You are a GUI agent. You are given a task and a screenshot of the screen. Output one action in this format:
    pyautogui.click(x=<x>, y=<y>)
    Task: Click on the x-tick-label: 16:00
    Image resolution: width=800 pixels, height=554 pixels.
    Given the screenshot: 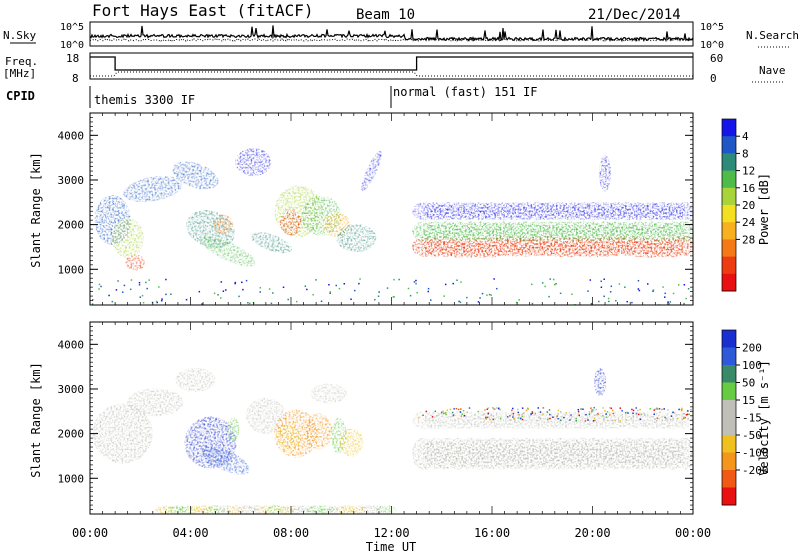 What is the action you would take?
    pyautogui.click(x=492, y=533)
    